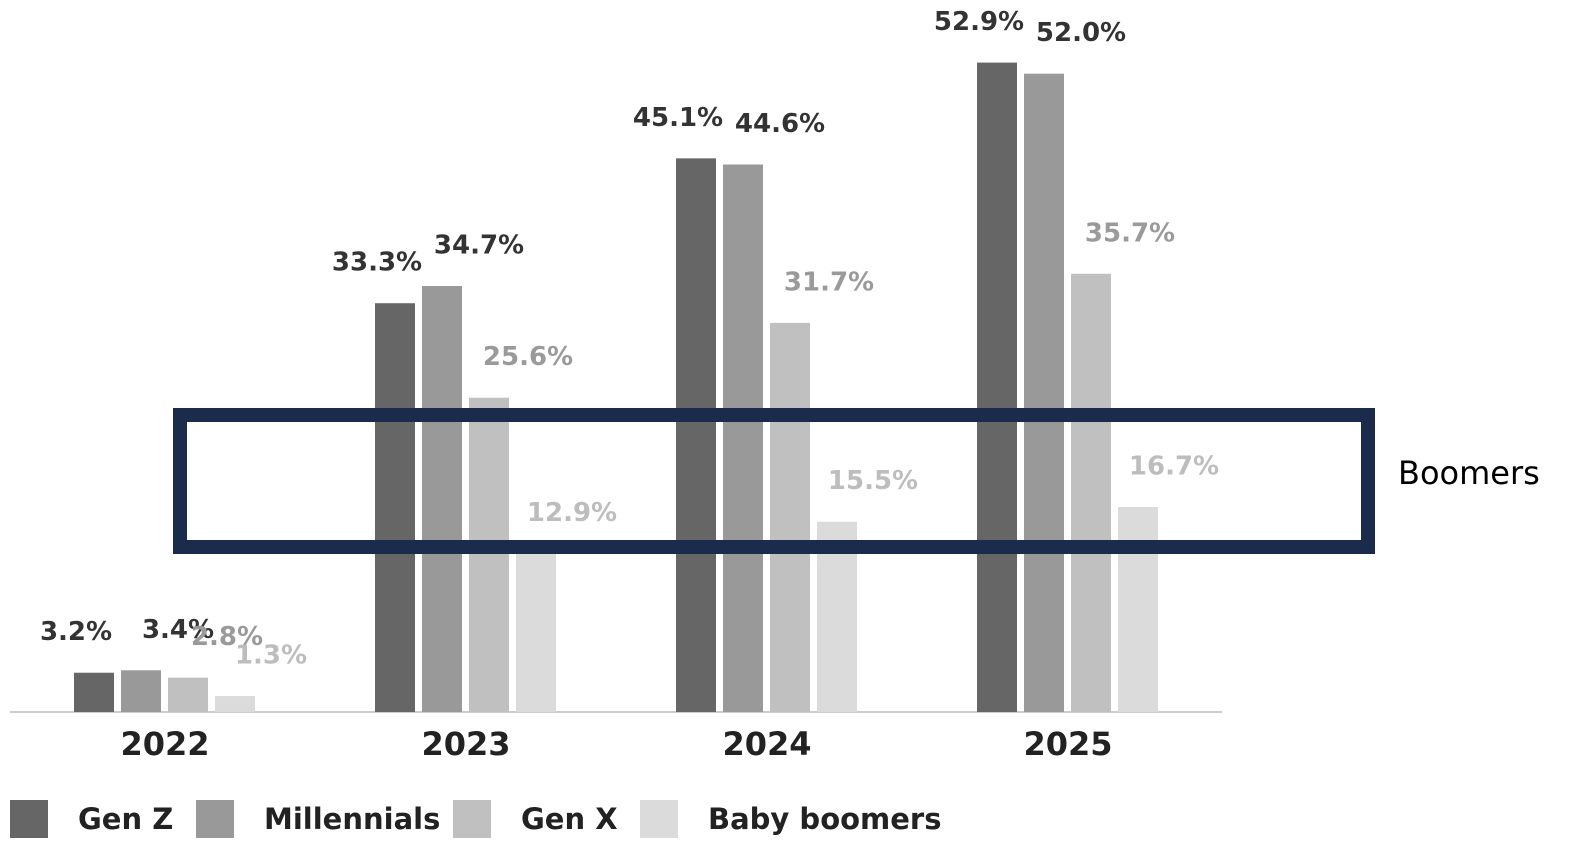 This screenshot has width=1589, height=849. I want to click on value-label: 12.9%, so click(572, 513).